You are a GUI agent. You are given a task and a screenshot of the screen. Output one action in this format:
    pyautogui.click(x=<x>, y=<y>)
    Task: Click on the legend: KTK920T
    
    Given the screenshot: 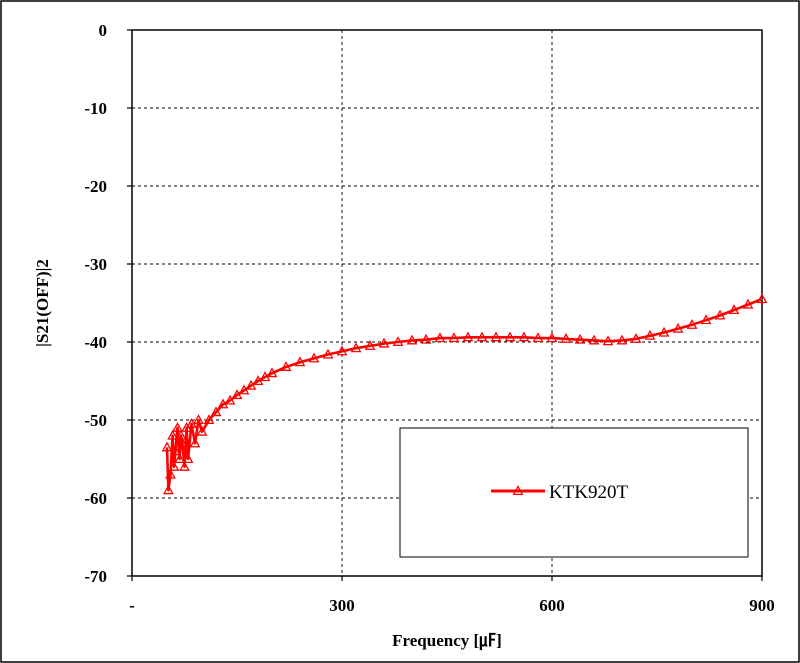 What is the action you would take?
    pyautogui.click(x=574, y=492)
    